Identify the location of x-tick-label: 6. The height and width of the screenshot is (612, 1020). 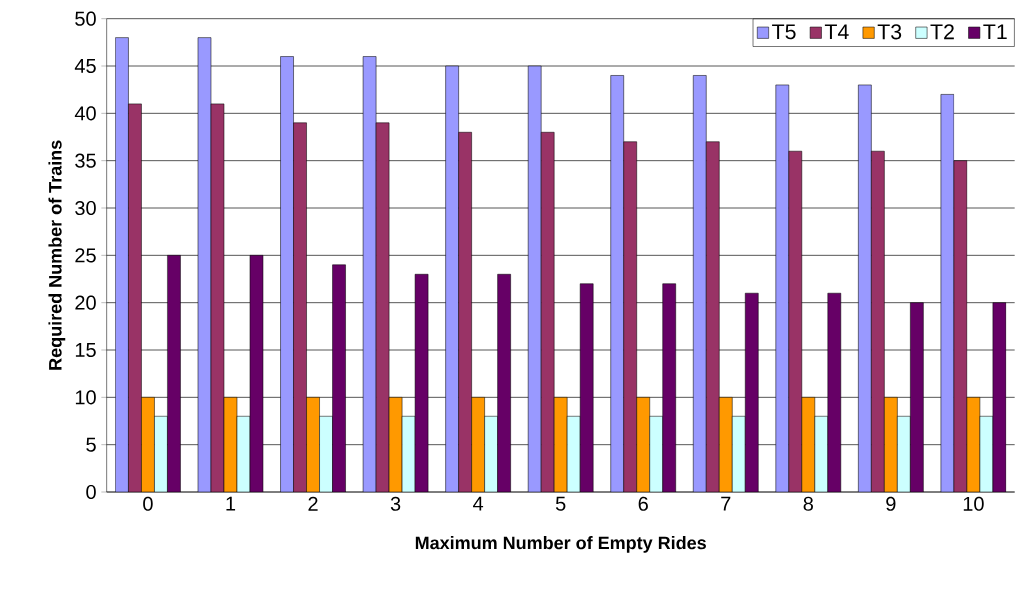
(643, 503).